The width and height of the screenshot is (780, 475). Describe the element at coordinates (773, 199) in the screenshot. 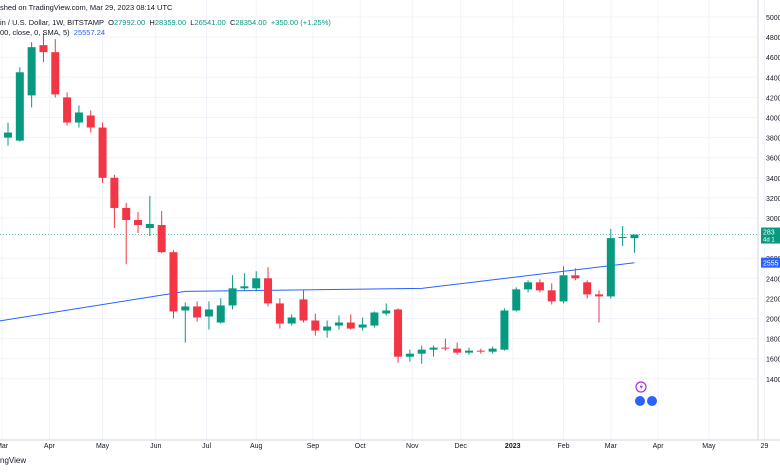

I see `y-tick-label: 3200` at that location.